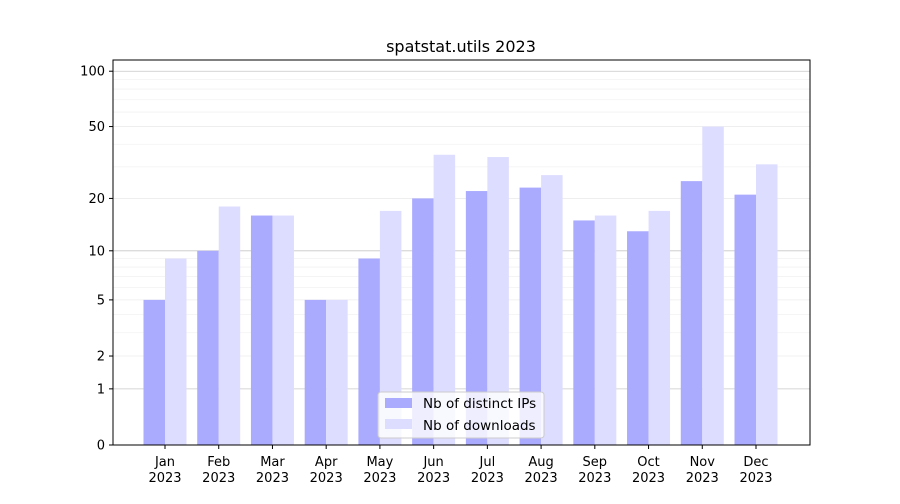  What do you see at coordinates (755, 462) in the screenshot?
I see `x-tick-label-month: Dec` at bounding box center [755, 462].